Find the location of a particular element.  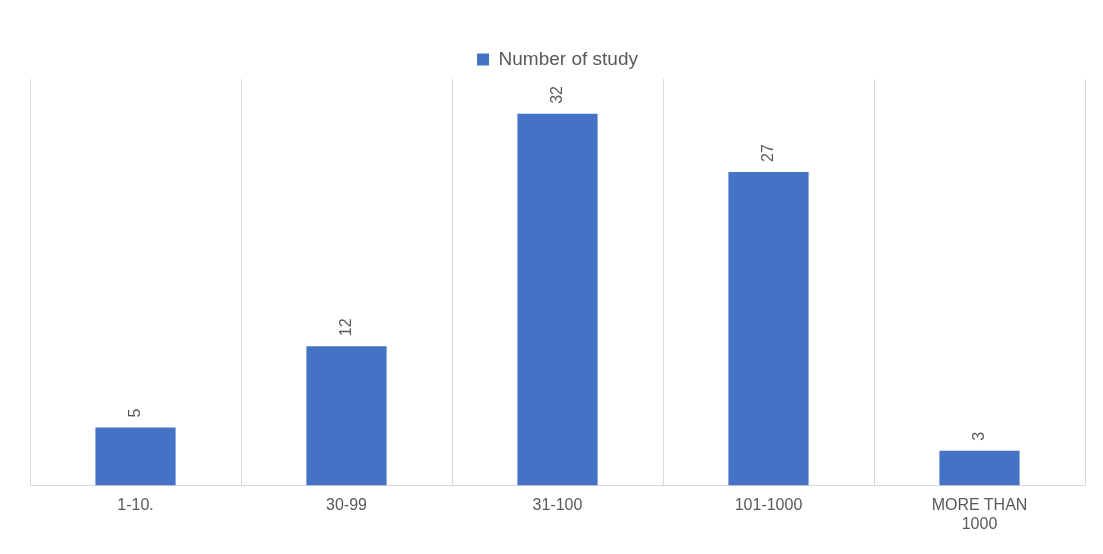

data-label: 27 is located at coordinates (767, 153).